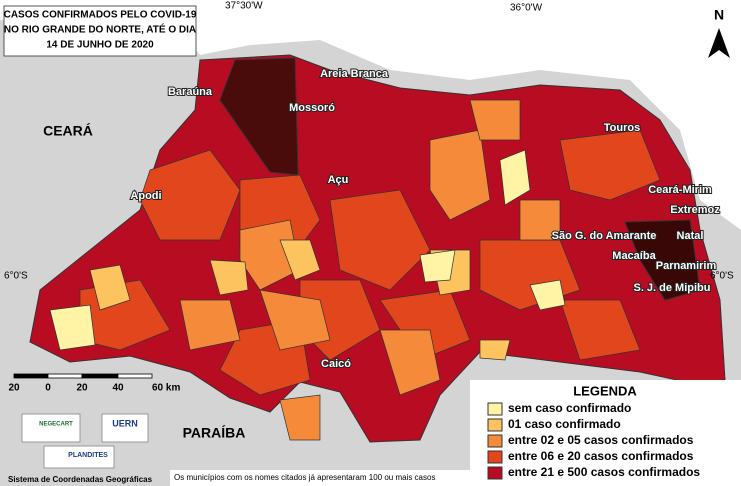  Describe the element at coordinates (214, 433) in the screenshot. I see `neighbor-label: PARAÍBA` at that location.